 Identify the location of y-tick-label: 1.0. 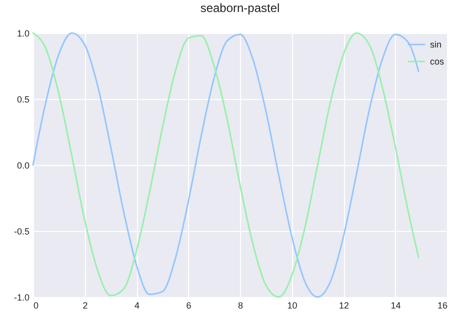
(23, 33).